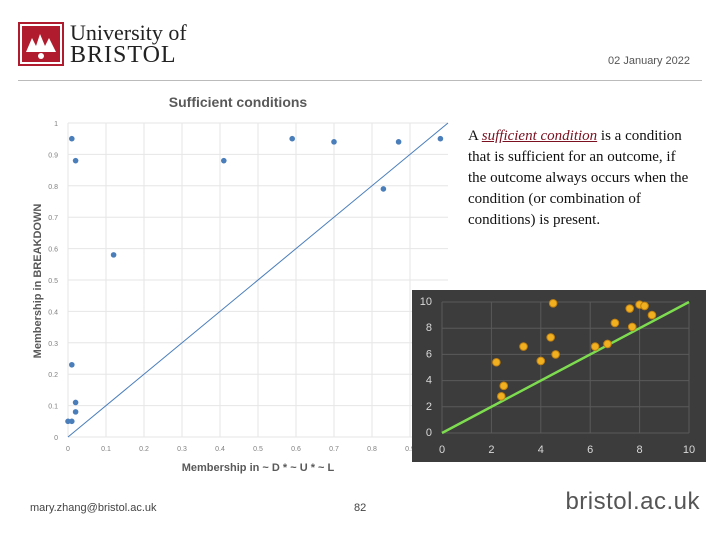  What do you see at coordinates (53, 281) in the screenshot?
I see `y-tick-label: 0.5` at bounding box center [53, 281].